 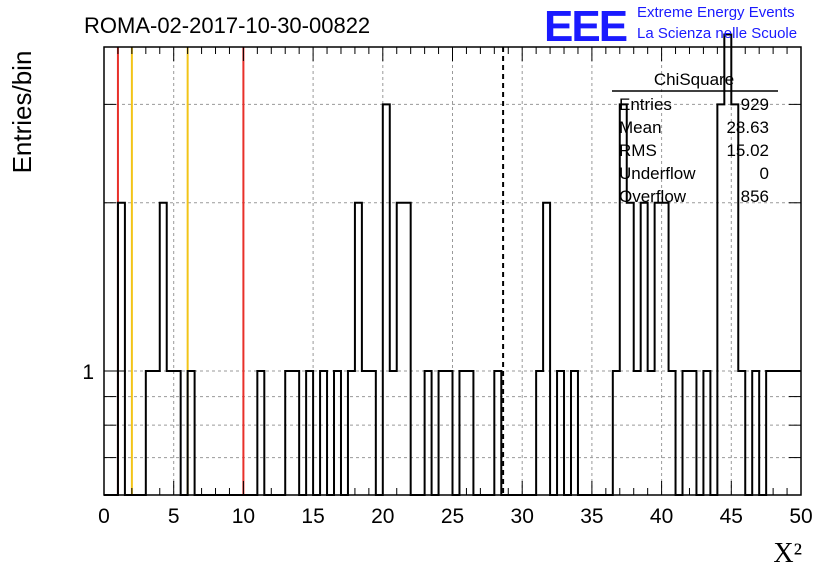 What do you see at coordinates (661, 516) in the screenshot?
I see `x-tick-label: 40` at bounding box center [661, 516].